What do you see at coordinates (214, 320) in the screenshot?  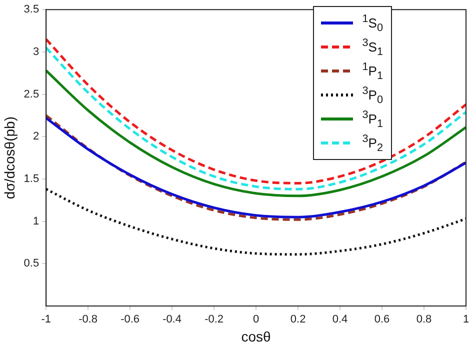 I see `x-tick-label: -0.2` at bounding box center [214, 320].